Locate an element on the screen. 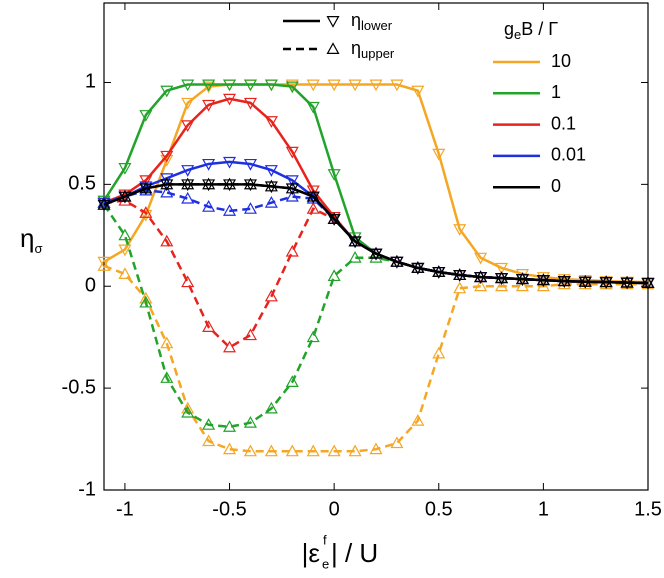 This screenshot has width=664, height=578. legend-title-rest: B / Γ is located at coordinates (539, 29).